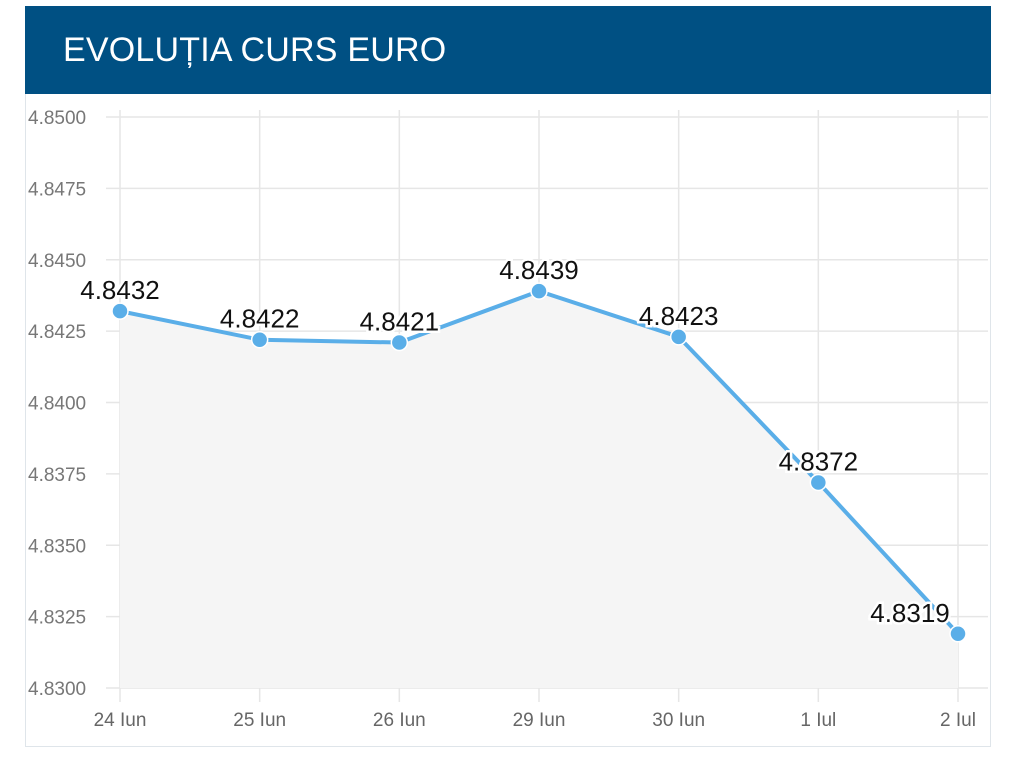 This screenshot has width=1024, height=759. I want to click on data-label: 4.8439, so click(539, 270).